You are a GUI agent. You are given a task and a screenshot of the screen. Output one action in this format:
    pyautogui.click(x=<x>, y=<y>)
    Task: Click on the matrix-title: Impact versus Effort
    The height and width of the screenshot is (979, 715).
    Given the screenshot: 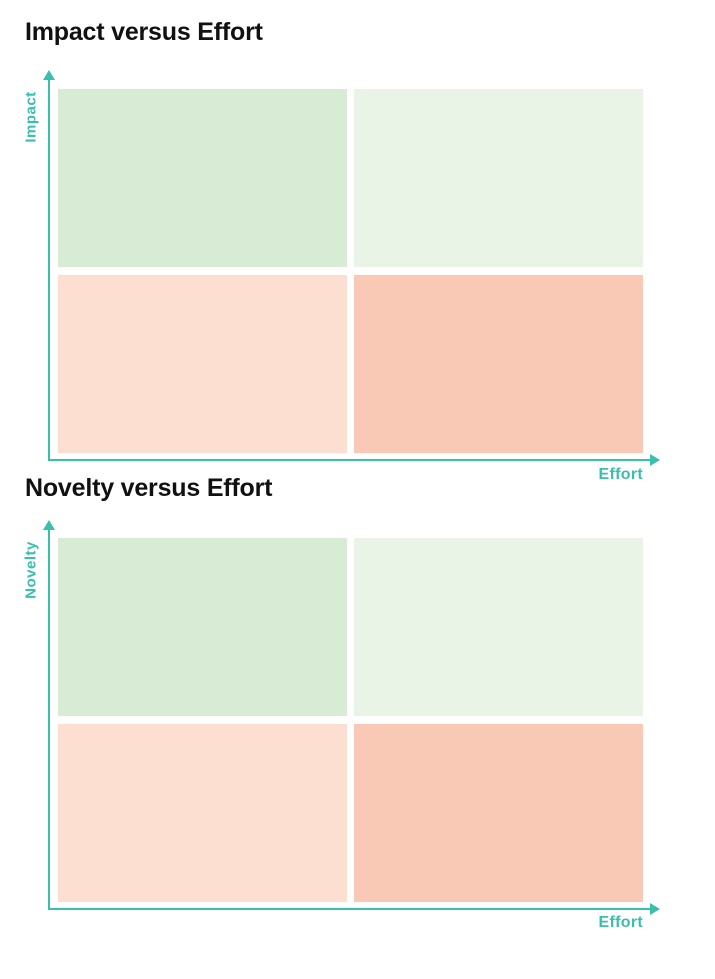 What is the action you would take?
    pyautogui.click(x=144, y=32)
    